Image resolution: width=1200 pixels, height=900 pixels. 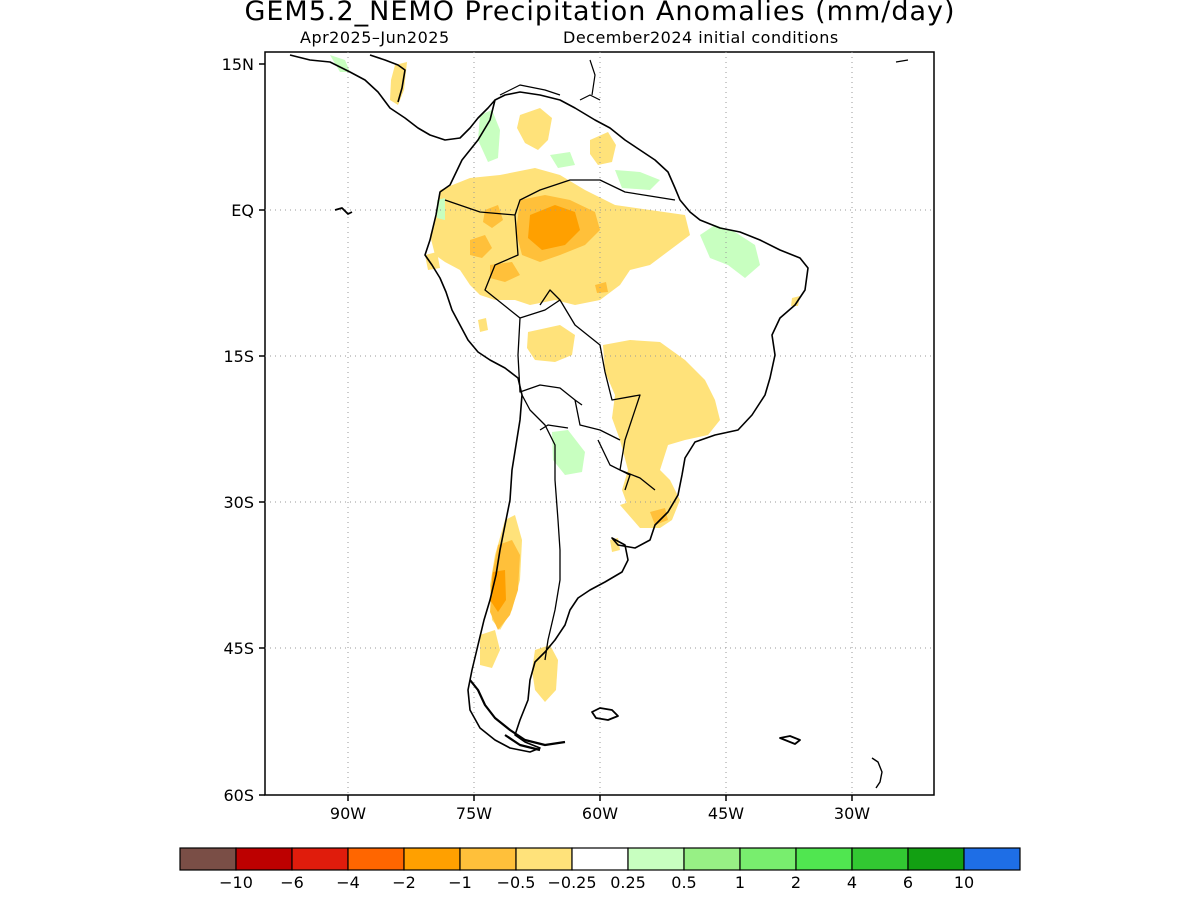 What do you see at coordinates (554, 227) in the screenshot?
I see `anomaly-amazon-peak` at bounding box center [554, 227].